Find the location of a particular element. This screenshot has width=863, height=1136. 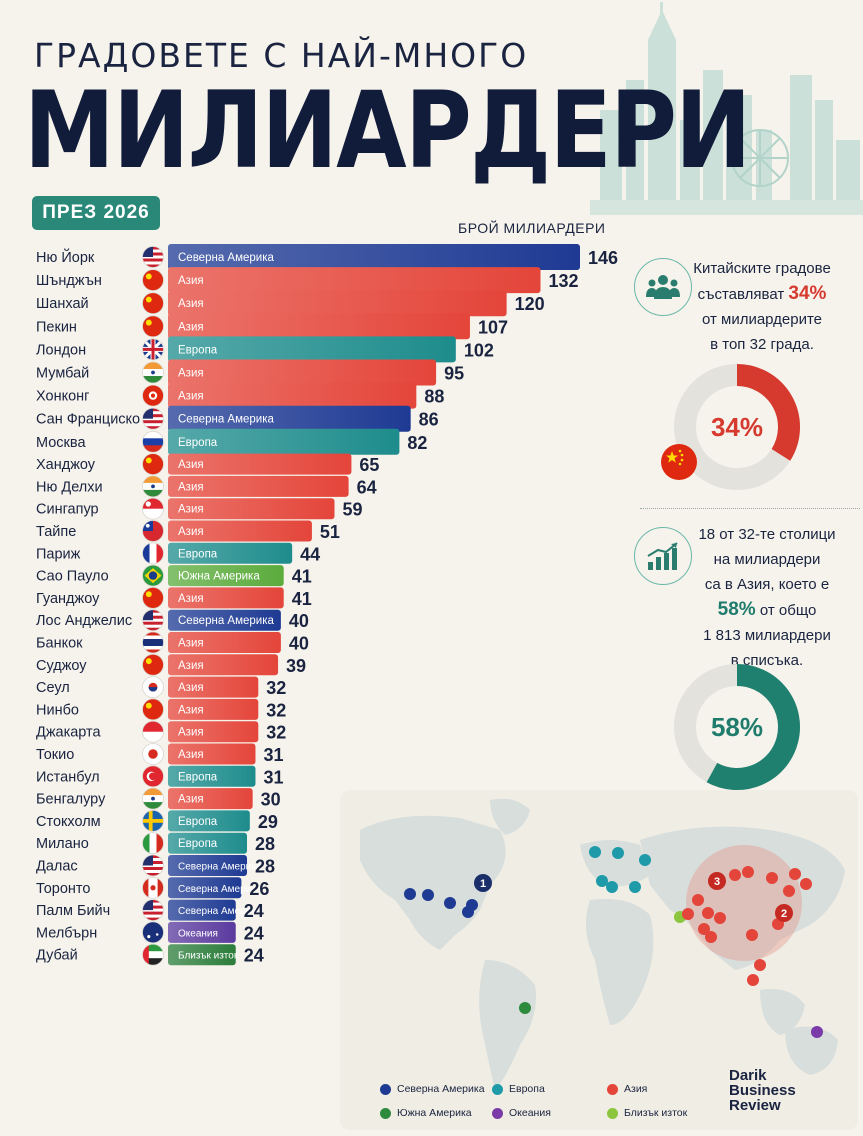

flag-tw-icon is located at coordinates (153, 531).